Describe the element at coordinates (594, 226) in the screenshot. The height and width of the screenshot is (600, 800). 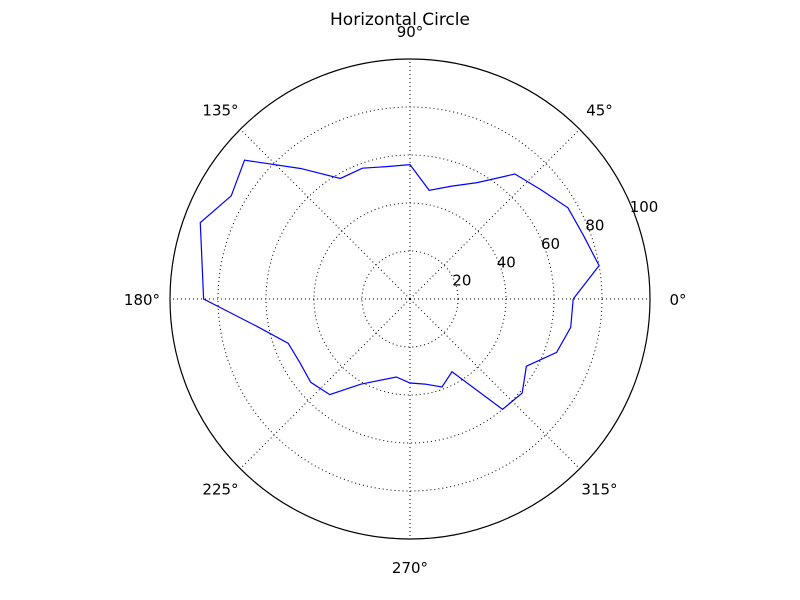
I see `r-tick-label-80: 80` at that location.